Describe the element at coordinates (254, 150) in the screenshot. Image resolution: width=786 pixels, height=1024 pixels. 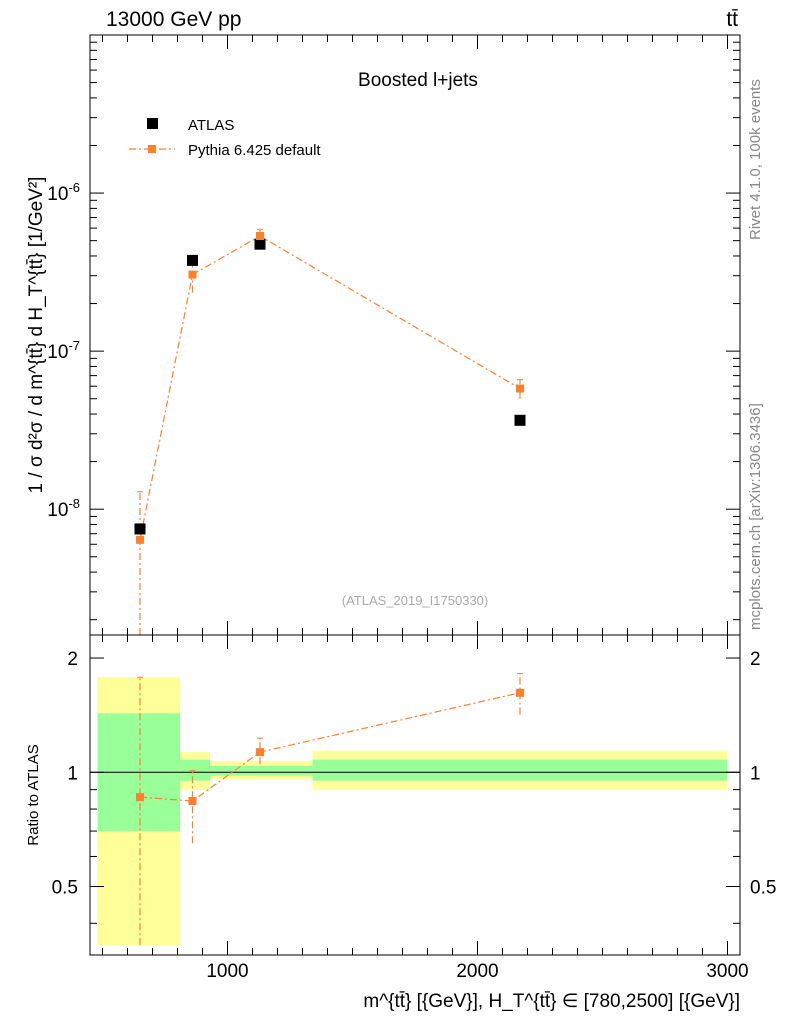
I see `legend-pythia-label: Pythia 6.425 default` at that location.